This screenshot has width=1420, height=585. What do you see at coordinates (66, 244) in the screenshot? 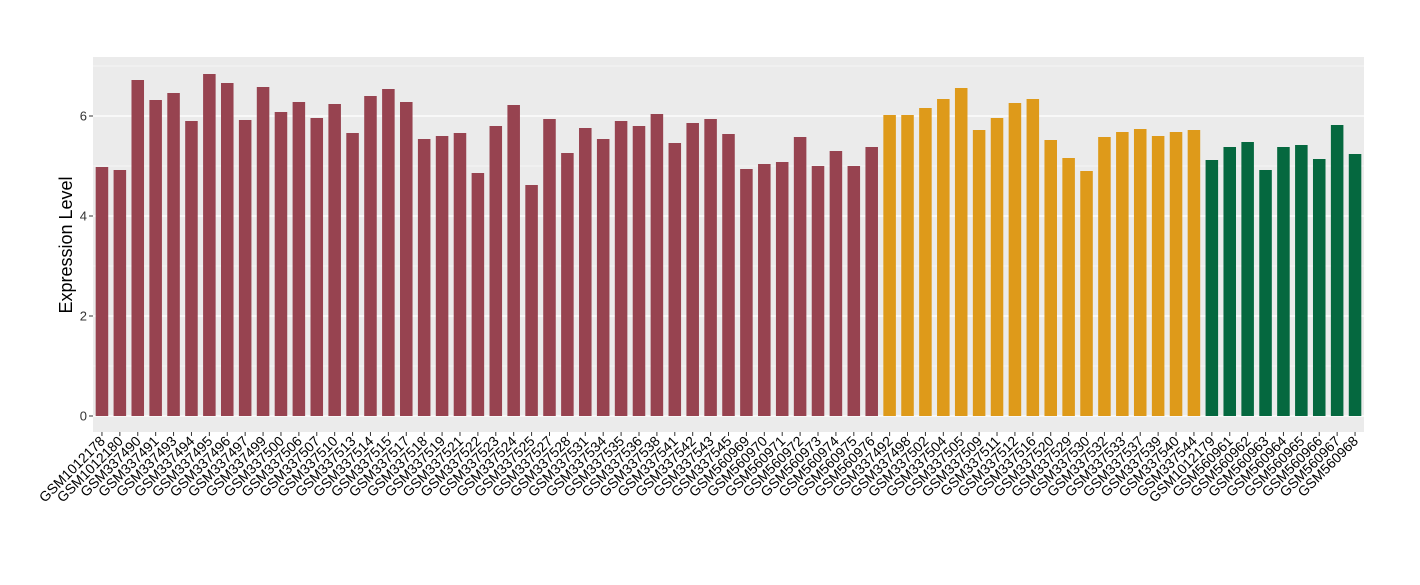
I see `y-axis-title: Expression Level` at bounding box center [66, 244].